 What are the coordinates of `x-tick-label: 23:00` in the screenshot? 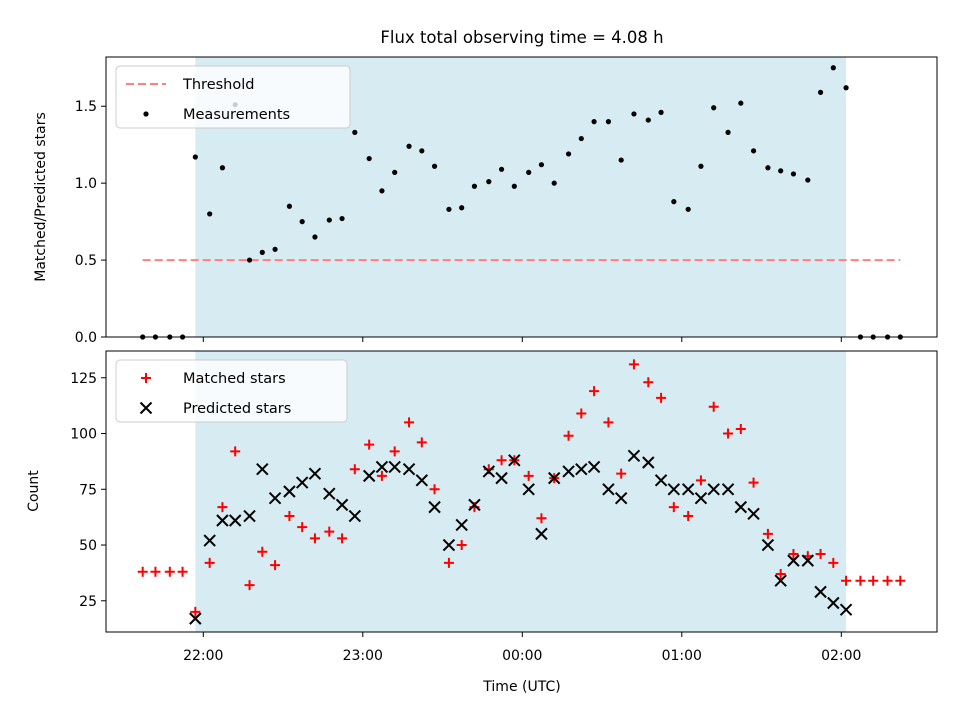 It's located at (363, 656).